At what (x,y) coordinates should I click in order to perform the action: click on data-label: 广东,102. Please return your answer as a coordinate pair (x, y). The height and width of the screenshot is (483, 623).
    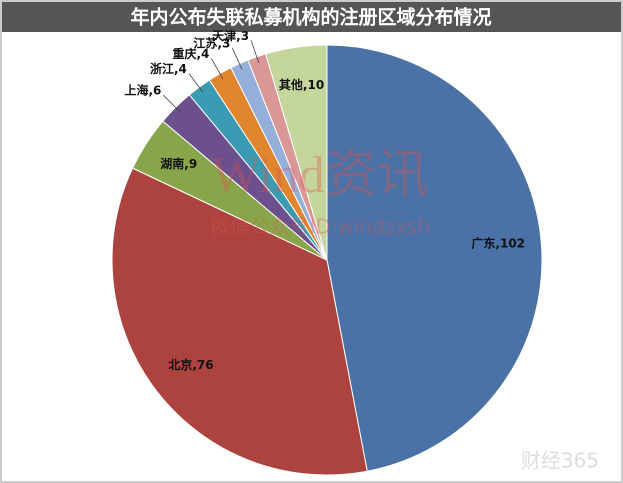
    Looking at the image, I should click on (498, 242).